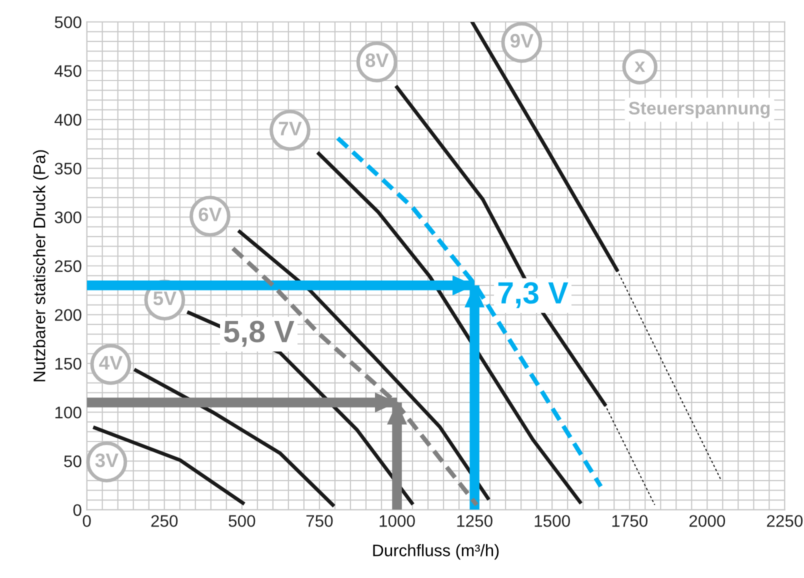 The width and height of the screenshot is (804, 578). What do you see at coordinates (68, 22) in the screenshot?
I see `y-tick-label: 500` at bounding box center [68, 22].